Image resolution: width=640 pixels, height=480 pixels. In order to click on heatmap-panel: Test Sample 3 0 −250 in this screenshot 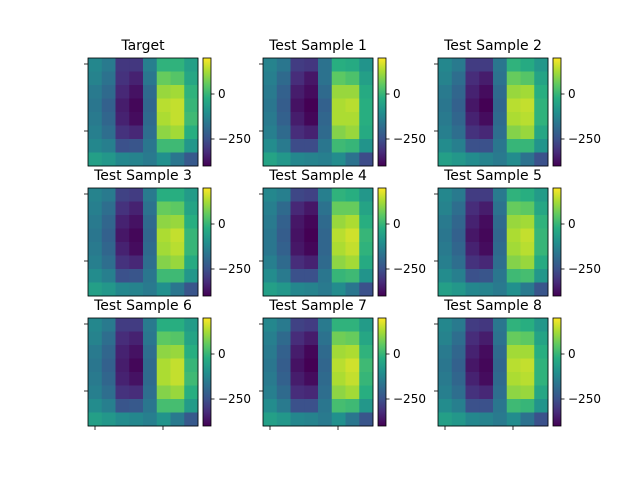, I will do `click(167, 232)`.